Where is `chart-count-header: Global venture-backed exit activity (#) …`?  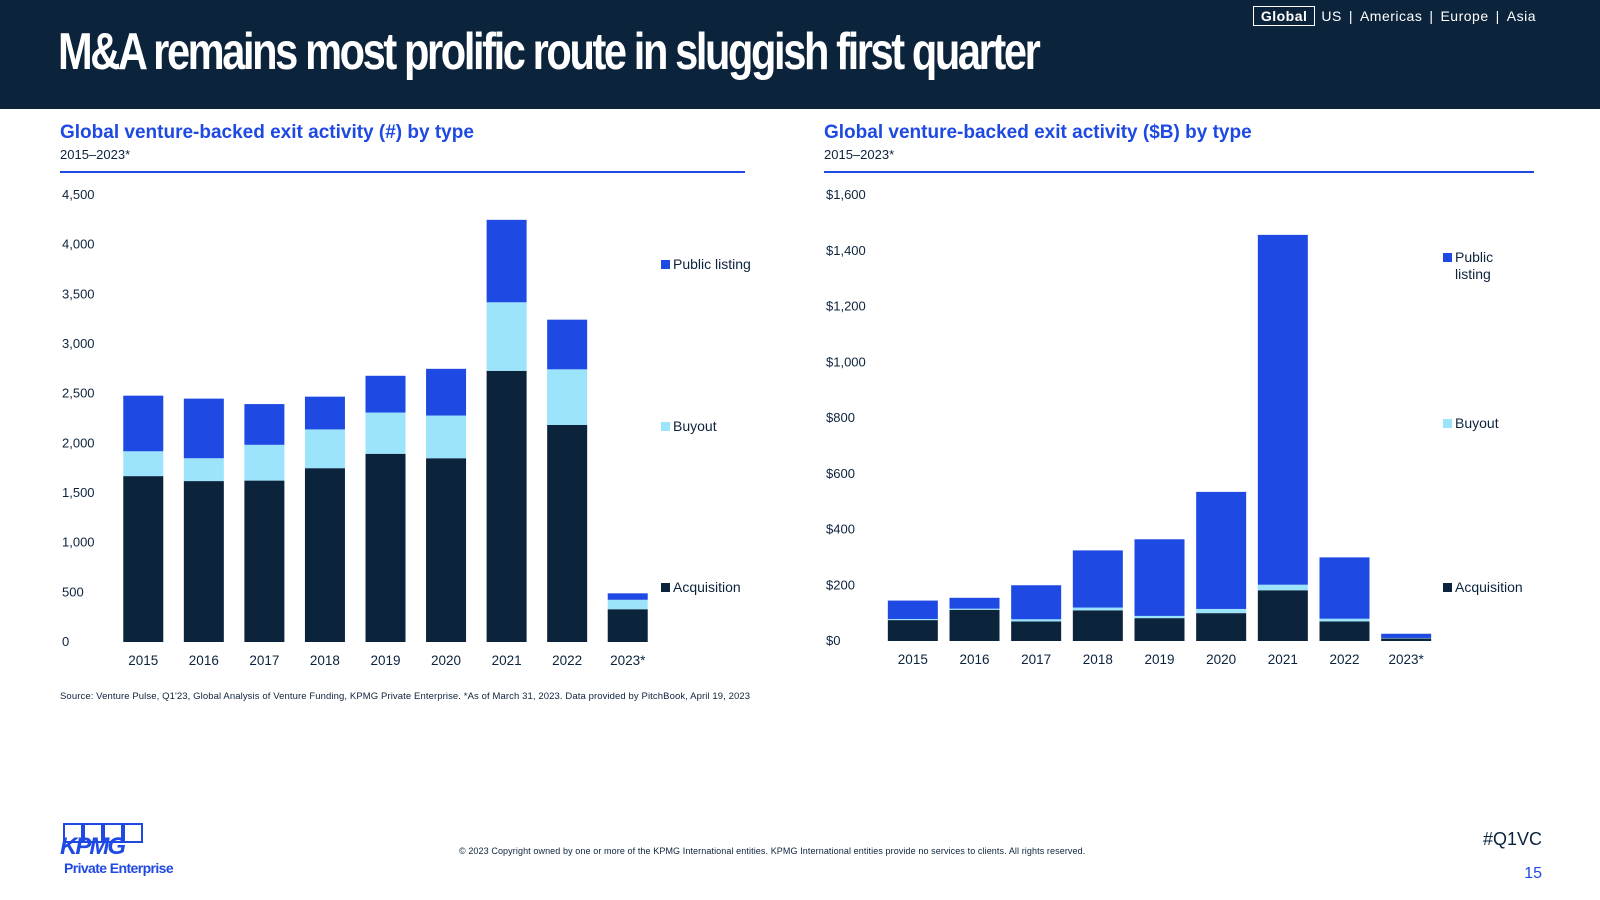 chart-count-header: Global venture-backed exit activity (#) … is located at coordinates (402, 147).